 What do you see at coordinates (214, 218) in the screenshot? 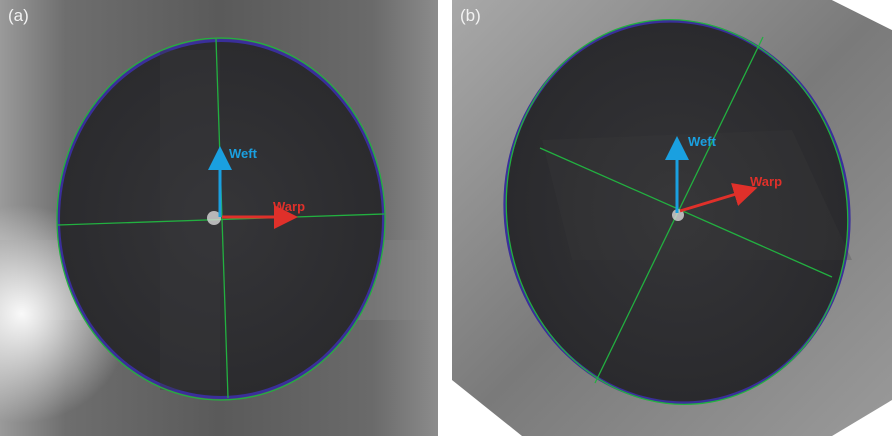
I see `impact-center` at bounding box center [214, 218].